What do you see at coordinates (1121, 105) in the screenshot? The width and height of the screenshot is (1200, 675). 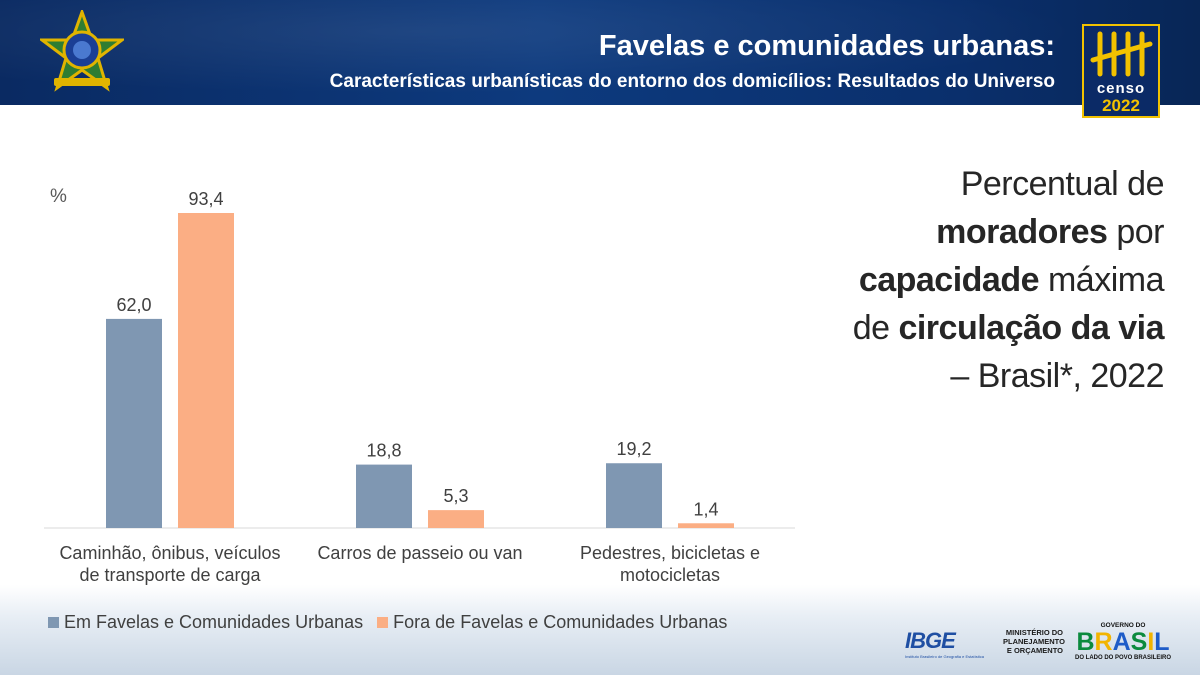 I see `censo-year: 2022` at bounding box center [1121, 105].